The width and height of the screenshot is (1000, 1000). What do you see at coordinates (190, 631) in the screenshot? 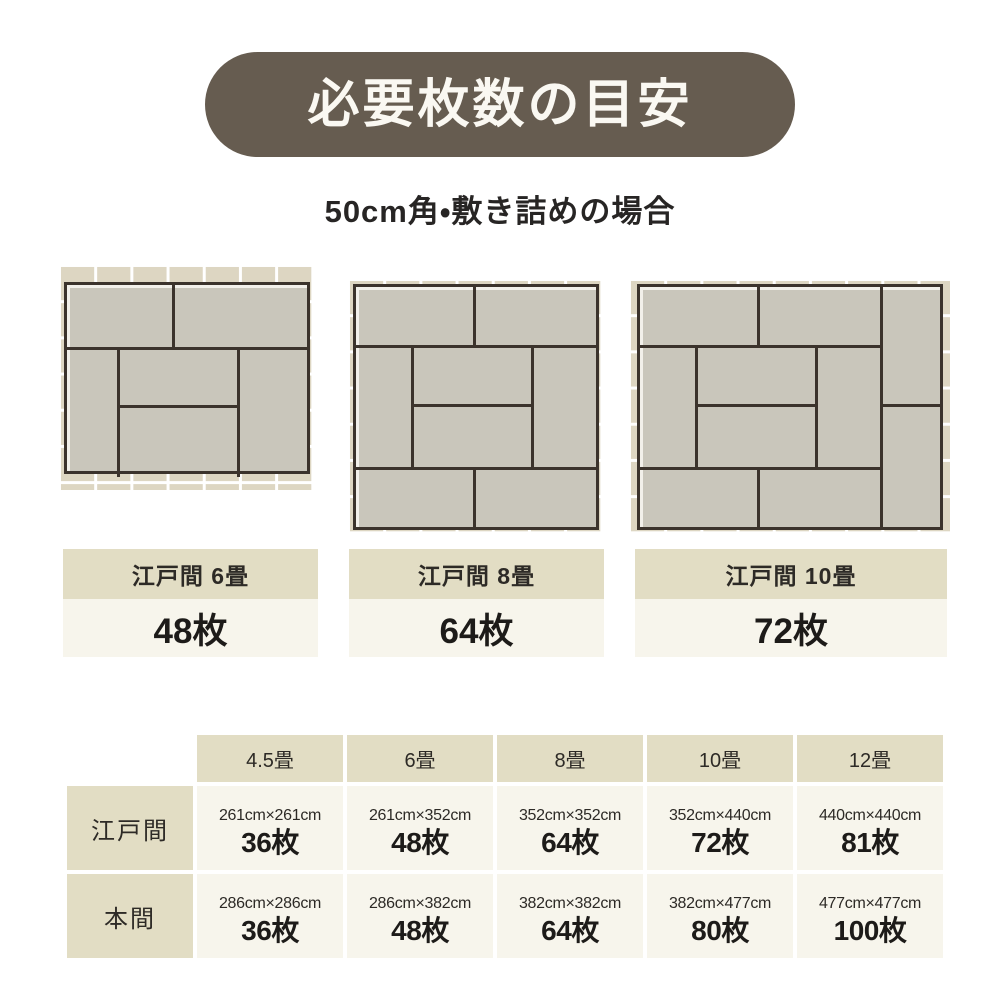
I see `summary-card-count: 48枚` at bounding box center [190, 631].